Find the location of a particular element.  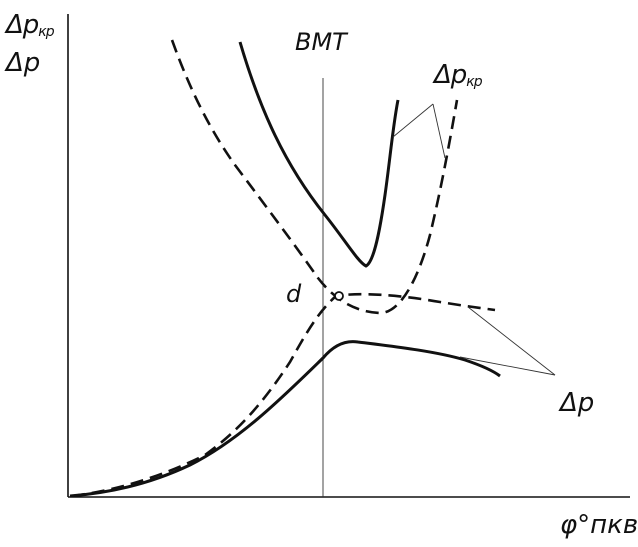

y-axis-label-dp: Δp is located at coordinates (23, 63).